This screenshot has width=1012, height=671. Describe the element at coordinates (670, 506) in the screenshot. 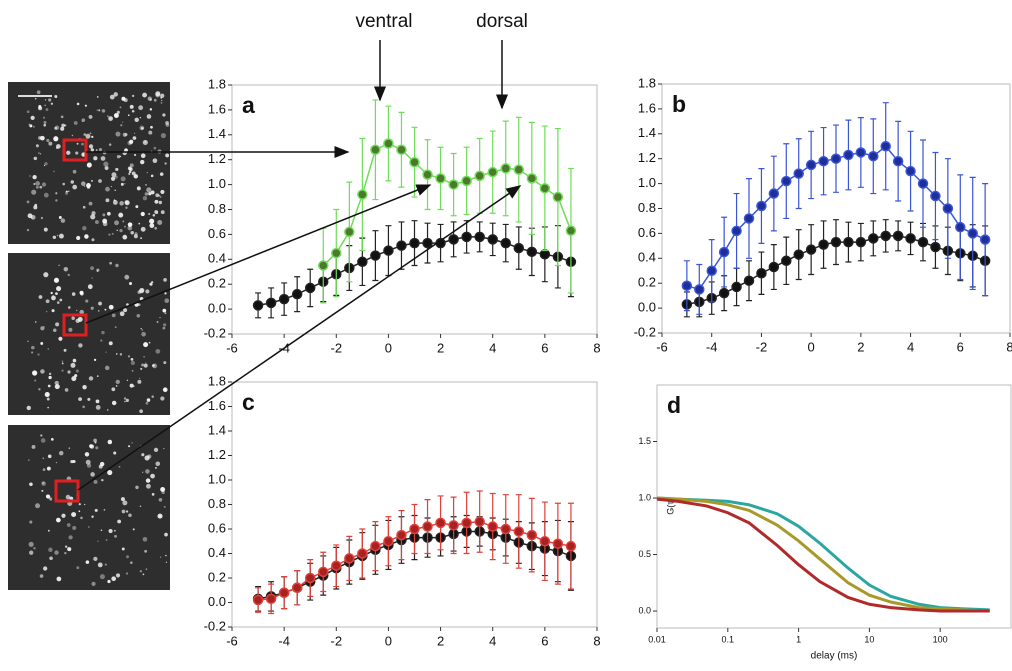

I see `y-axis-label: G(τ)` at that location.